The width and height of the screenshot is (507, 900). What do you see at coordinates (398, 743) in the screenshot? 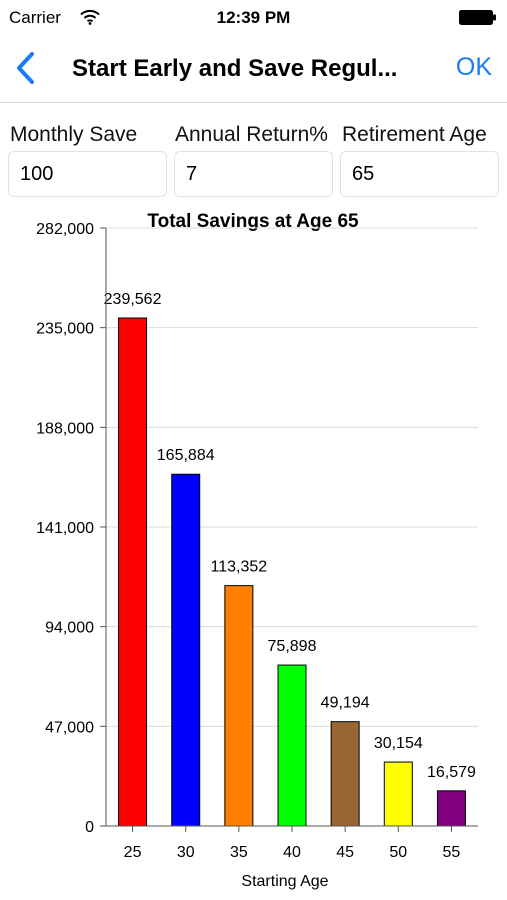
I see `bar-value-label: 30,154` at bounding box center [398, 743].